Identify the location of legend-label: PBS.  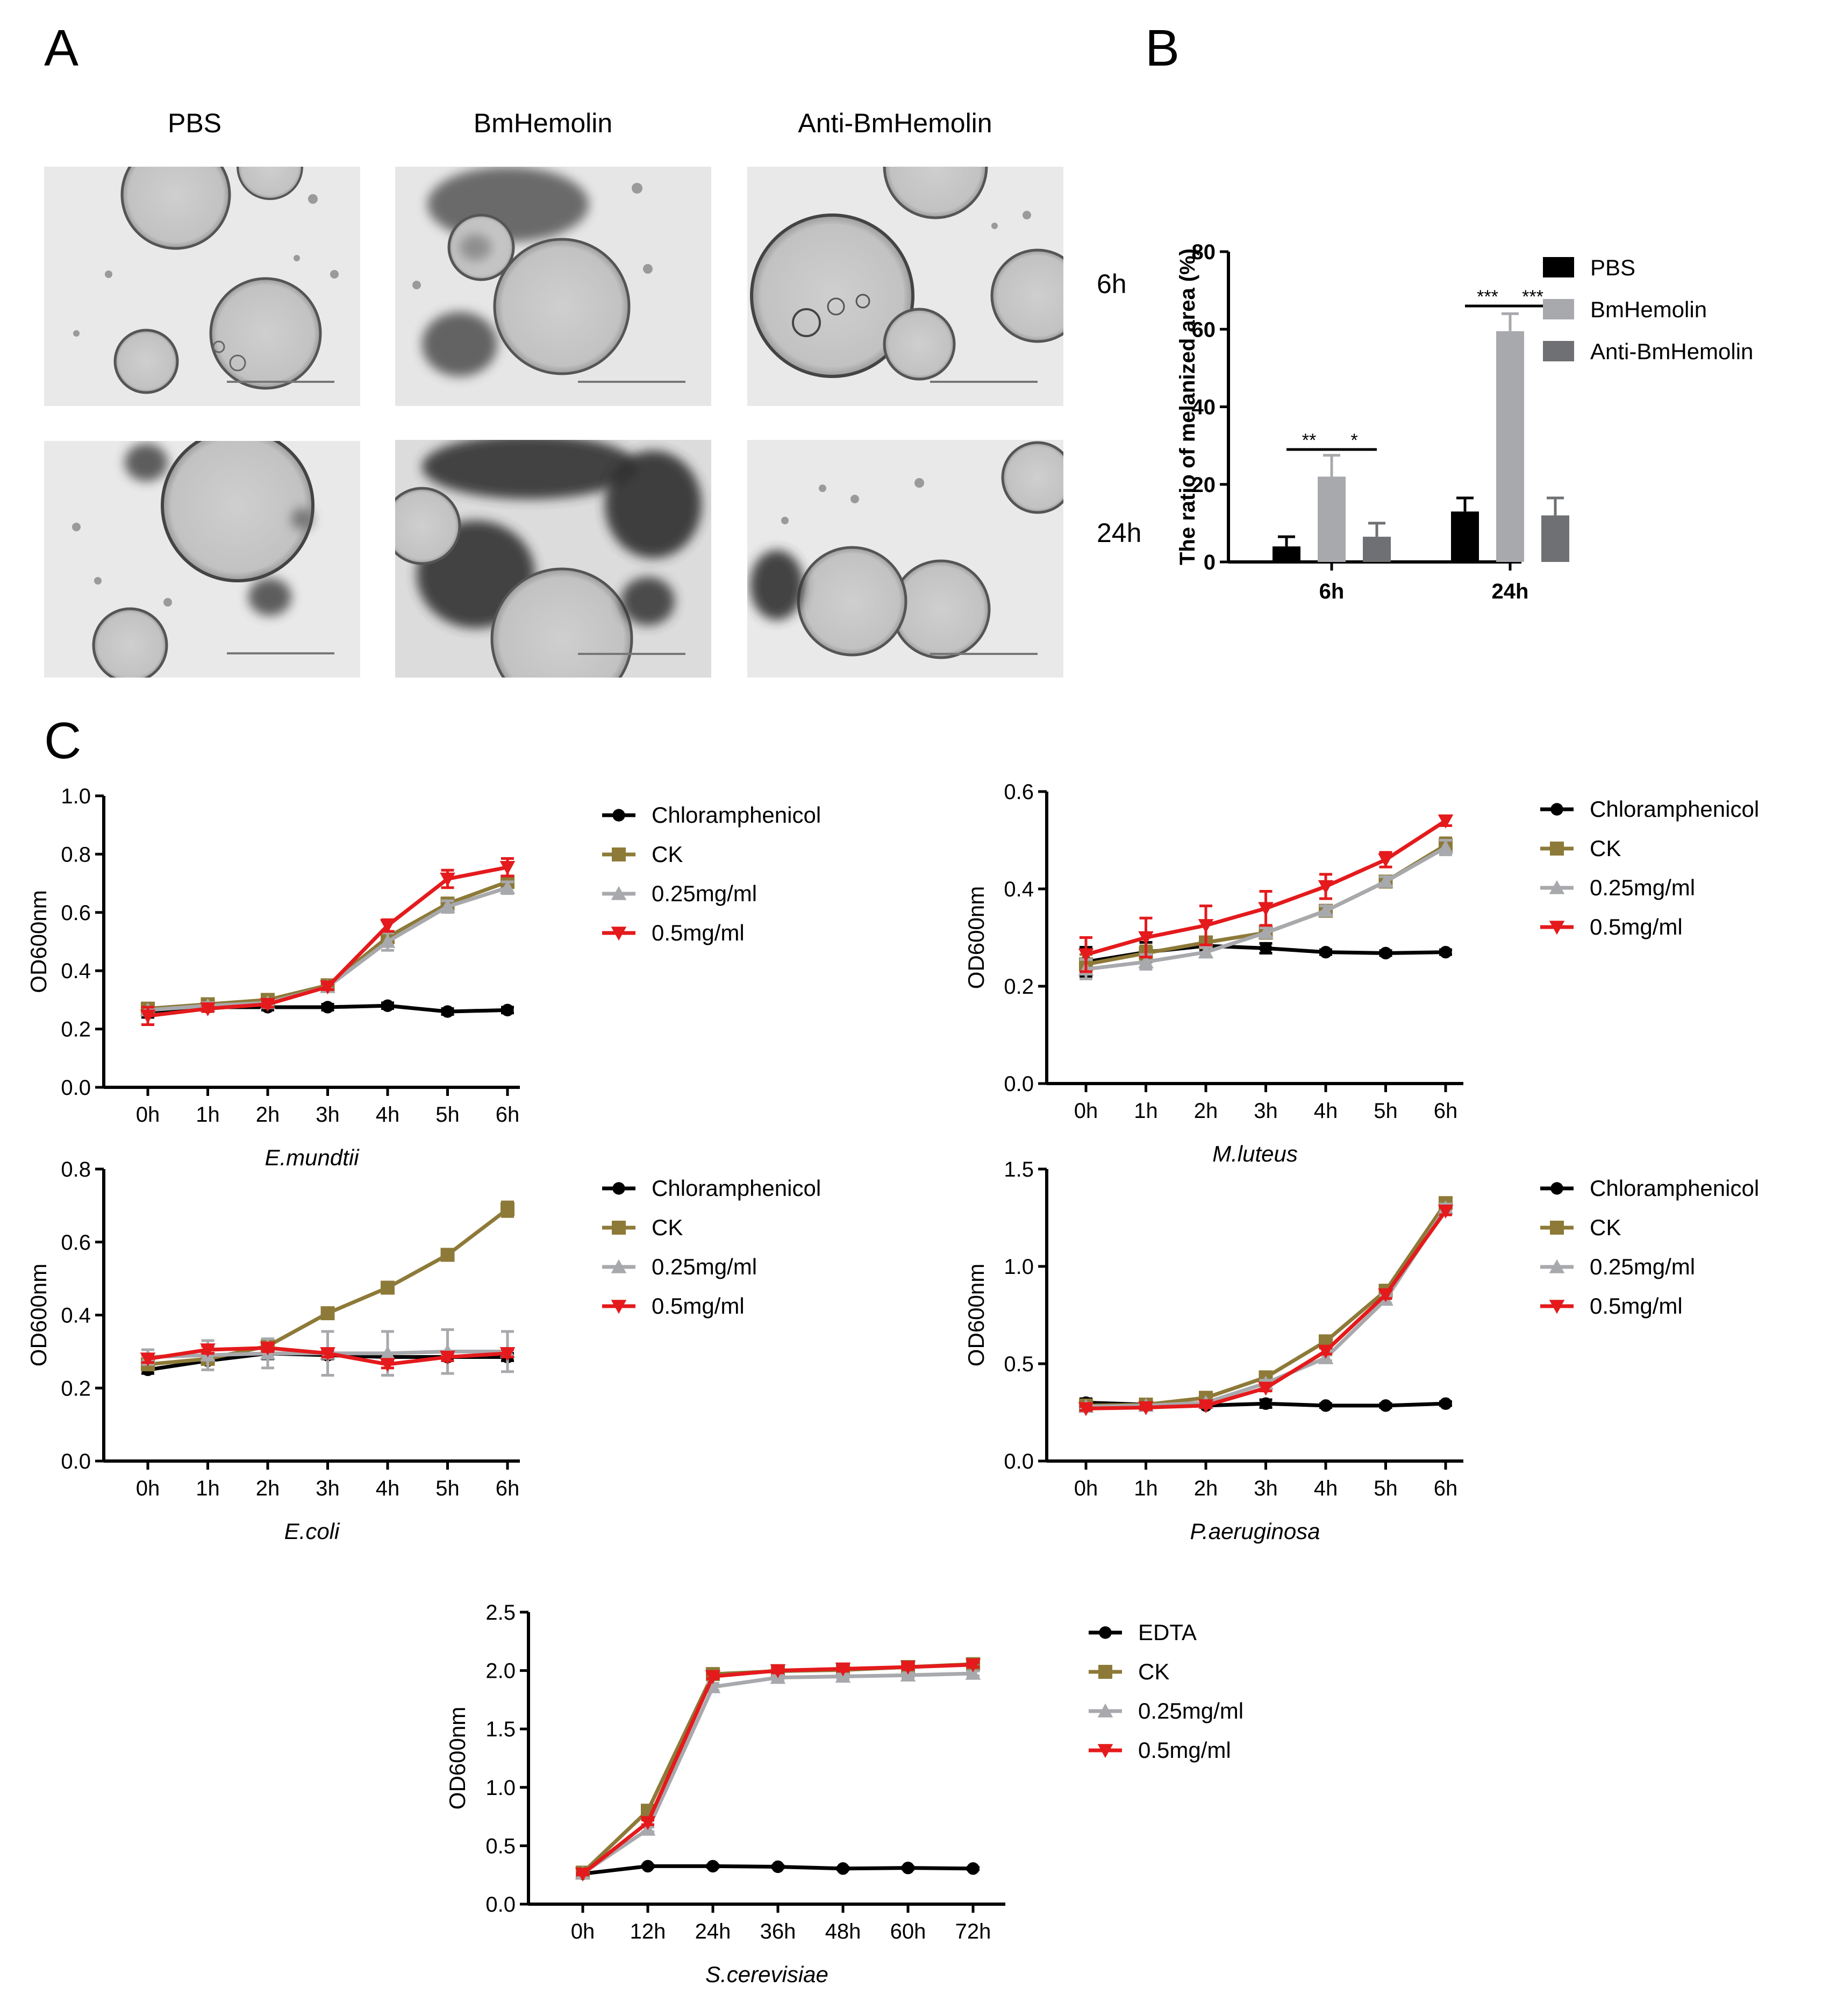
(1612, 267).